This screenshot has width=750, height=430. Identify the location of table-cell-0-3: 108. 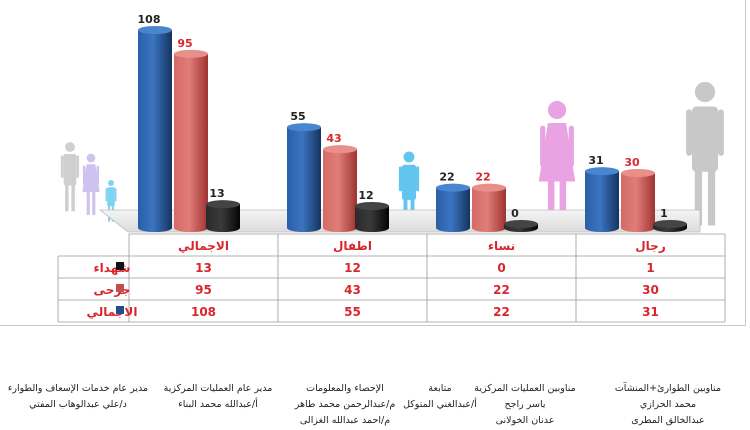
(203, 312).